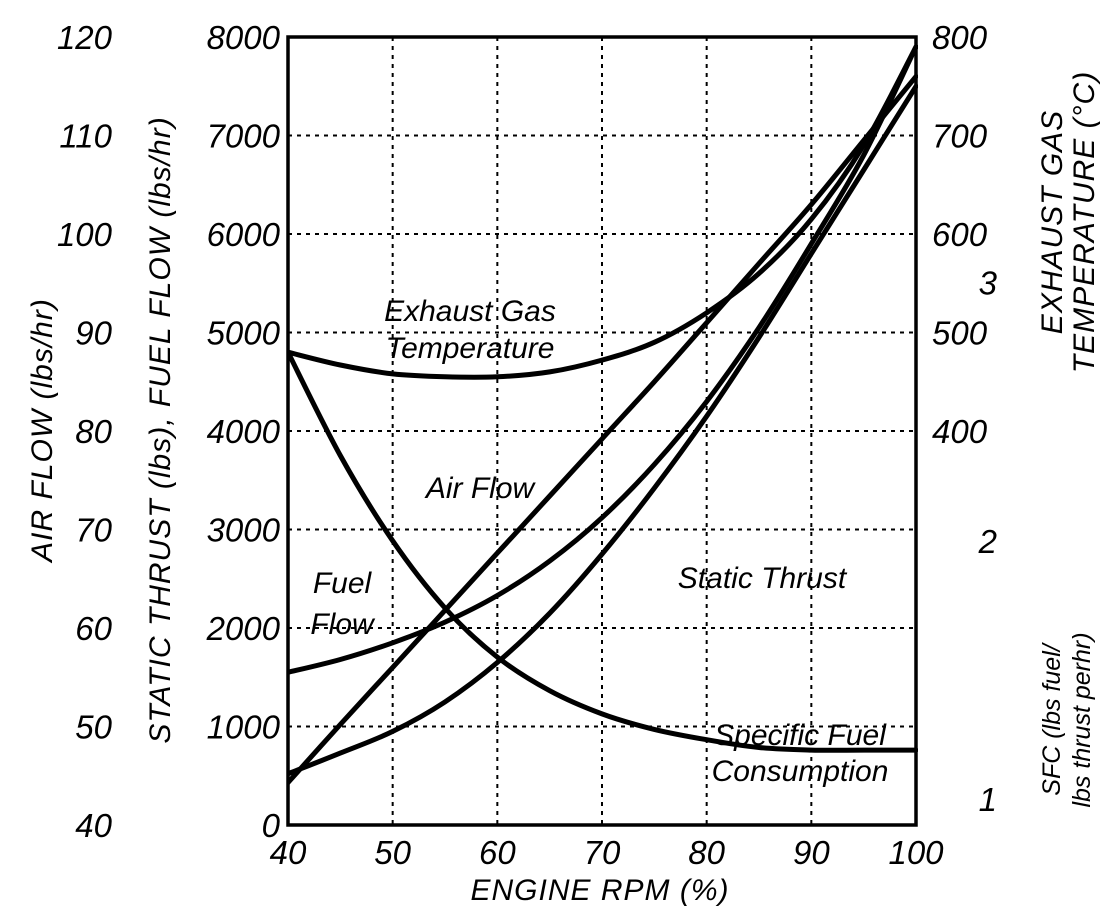 This screenshot has height=912, width=1120. What do you see at coordinates (1052, 222) in the screenshot?
I see `egt-axis-title-line-1: EXHAUST GAS` at bounding box center [1052, 222].